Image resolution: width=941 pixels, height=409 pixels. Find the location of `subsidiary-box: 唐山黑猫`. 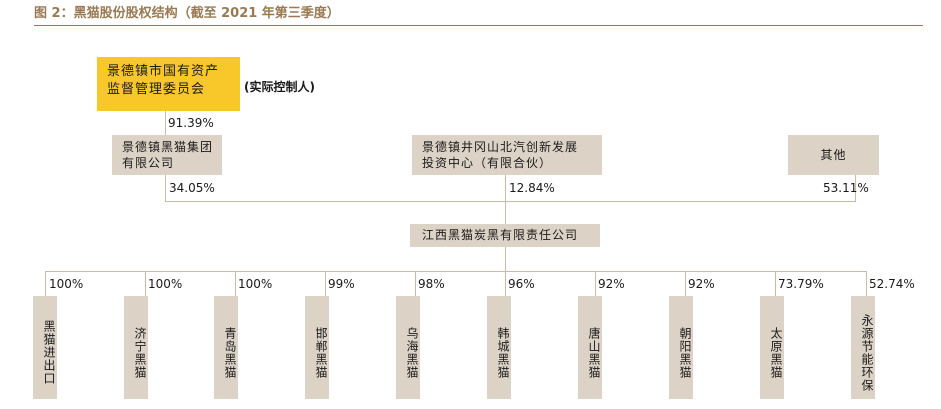

subsidiary-box: 唐山黑猫 is located at coordinates (590, 347).